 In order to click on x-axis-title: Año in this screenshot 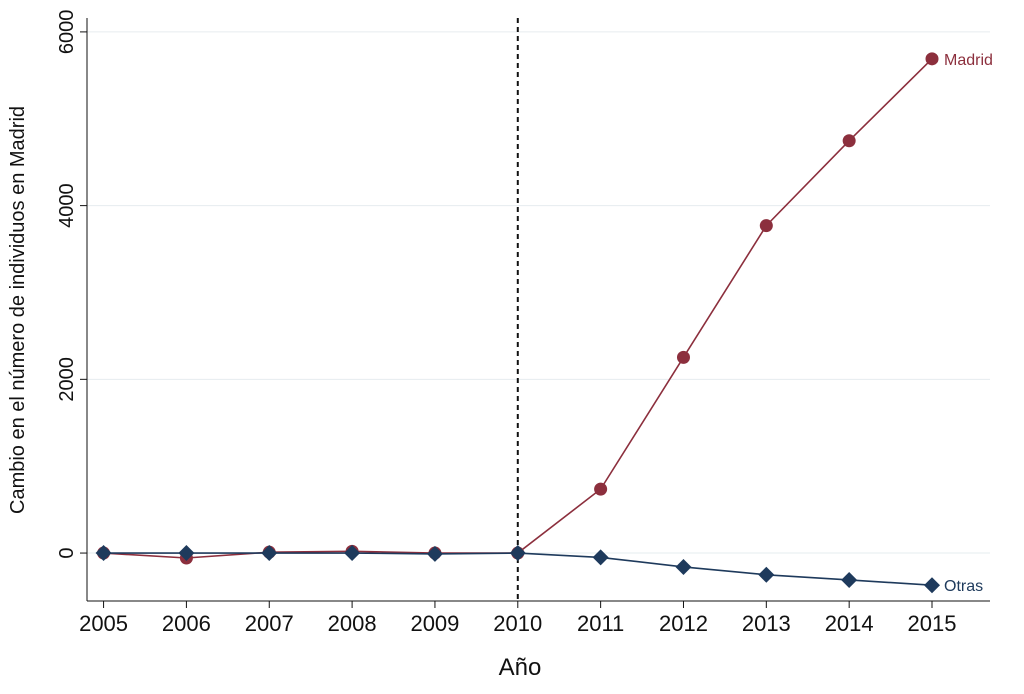, I will do `click(520, 667)`.